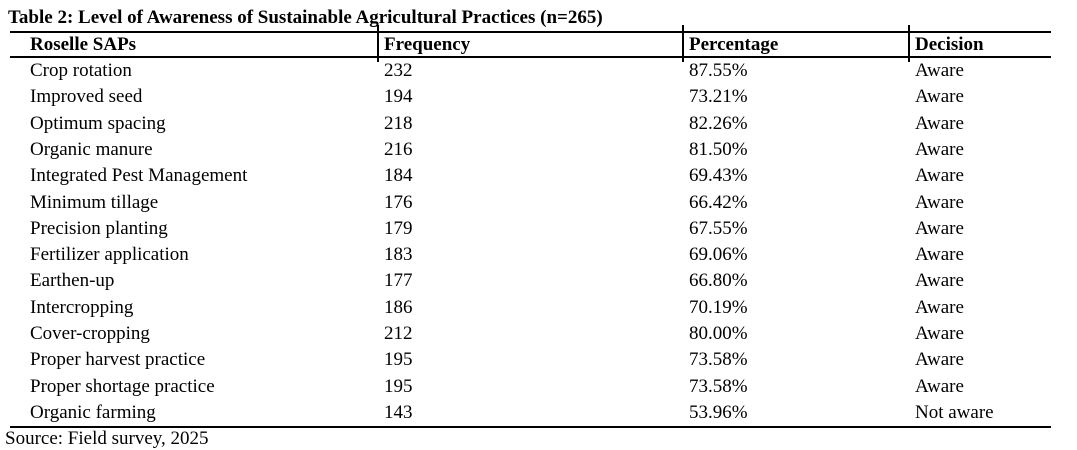 The width and height of the screenshot is (1077, 450). I want to click on table-row: Minimum tillage 176 66.42% Aware, so click(530, 202).